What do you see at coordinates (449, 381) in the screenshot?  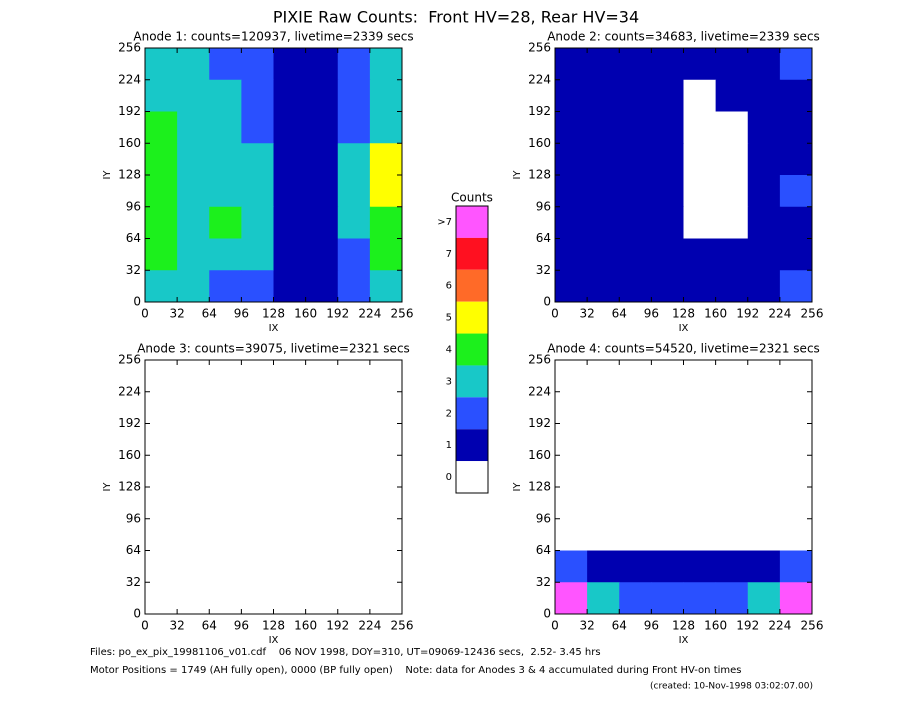 I see `colorbar-label: 3` at bounding box center [449, 381].